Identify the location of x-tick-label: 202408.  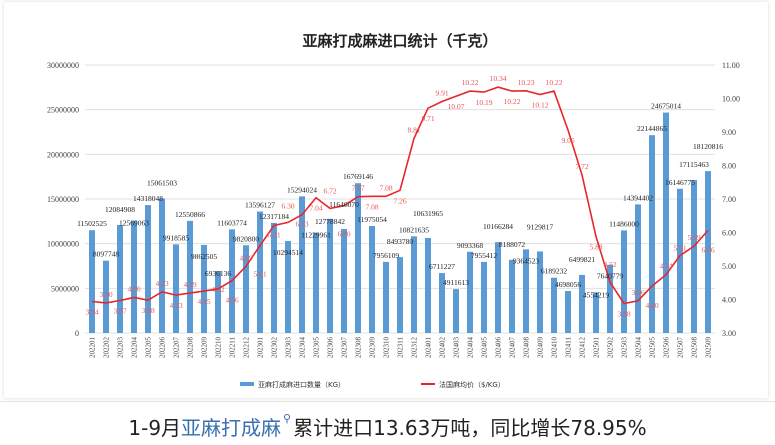
(527, 348).